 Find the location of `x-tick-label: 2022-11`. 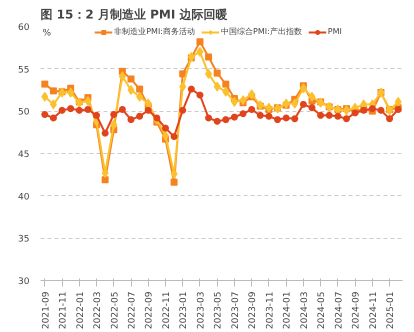

x-tick-label: 2022-11 is located at coordinates (167, 310).